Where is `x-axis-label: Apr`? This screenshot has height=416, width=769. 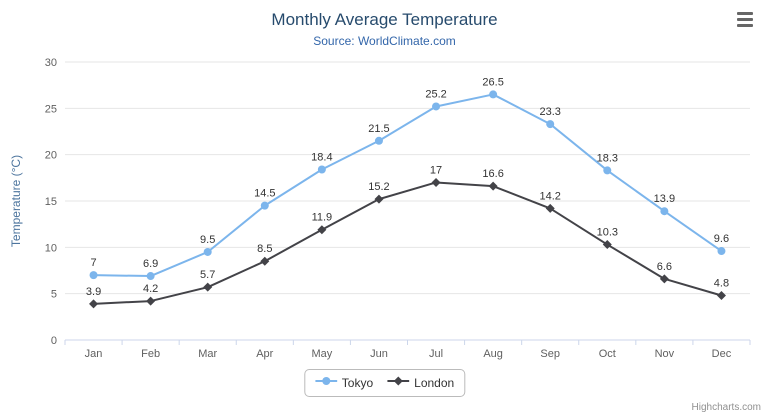 x-axis-label: Apr is located at coordinates (264, 354).